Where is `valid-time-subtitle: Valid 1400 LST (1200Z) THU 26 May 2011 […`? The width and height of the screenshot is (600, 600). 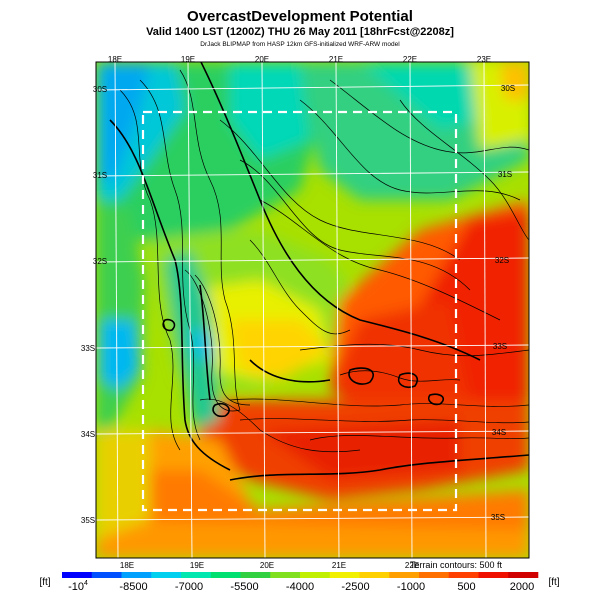
valid-time-subtitle: Valid 1400 LST (1200Z) THU 26 May 2011 [… is located at coordinates (300, 32).